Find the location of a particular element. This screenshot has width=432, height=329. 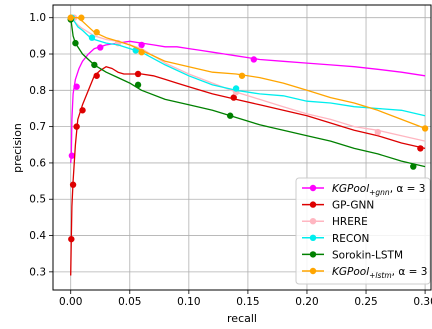

y-tick-label: 0.4 is located at coordinates (37, 236).